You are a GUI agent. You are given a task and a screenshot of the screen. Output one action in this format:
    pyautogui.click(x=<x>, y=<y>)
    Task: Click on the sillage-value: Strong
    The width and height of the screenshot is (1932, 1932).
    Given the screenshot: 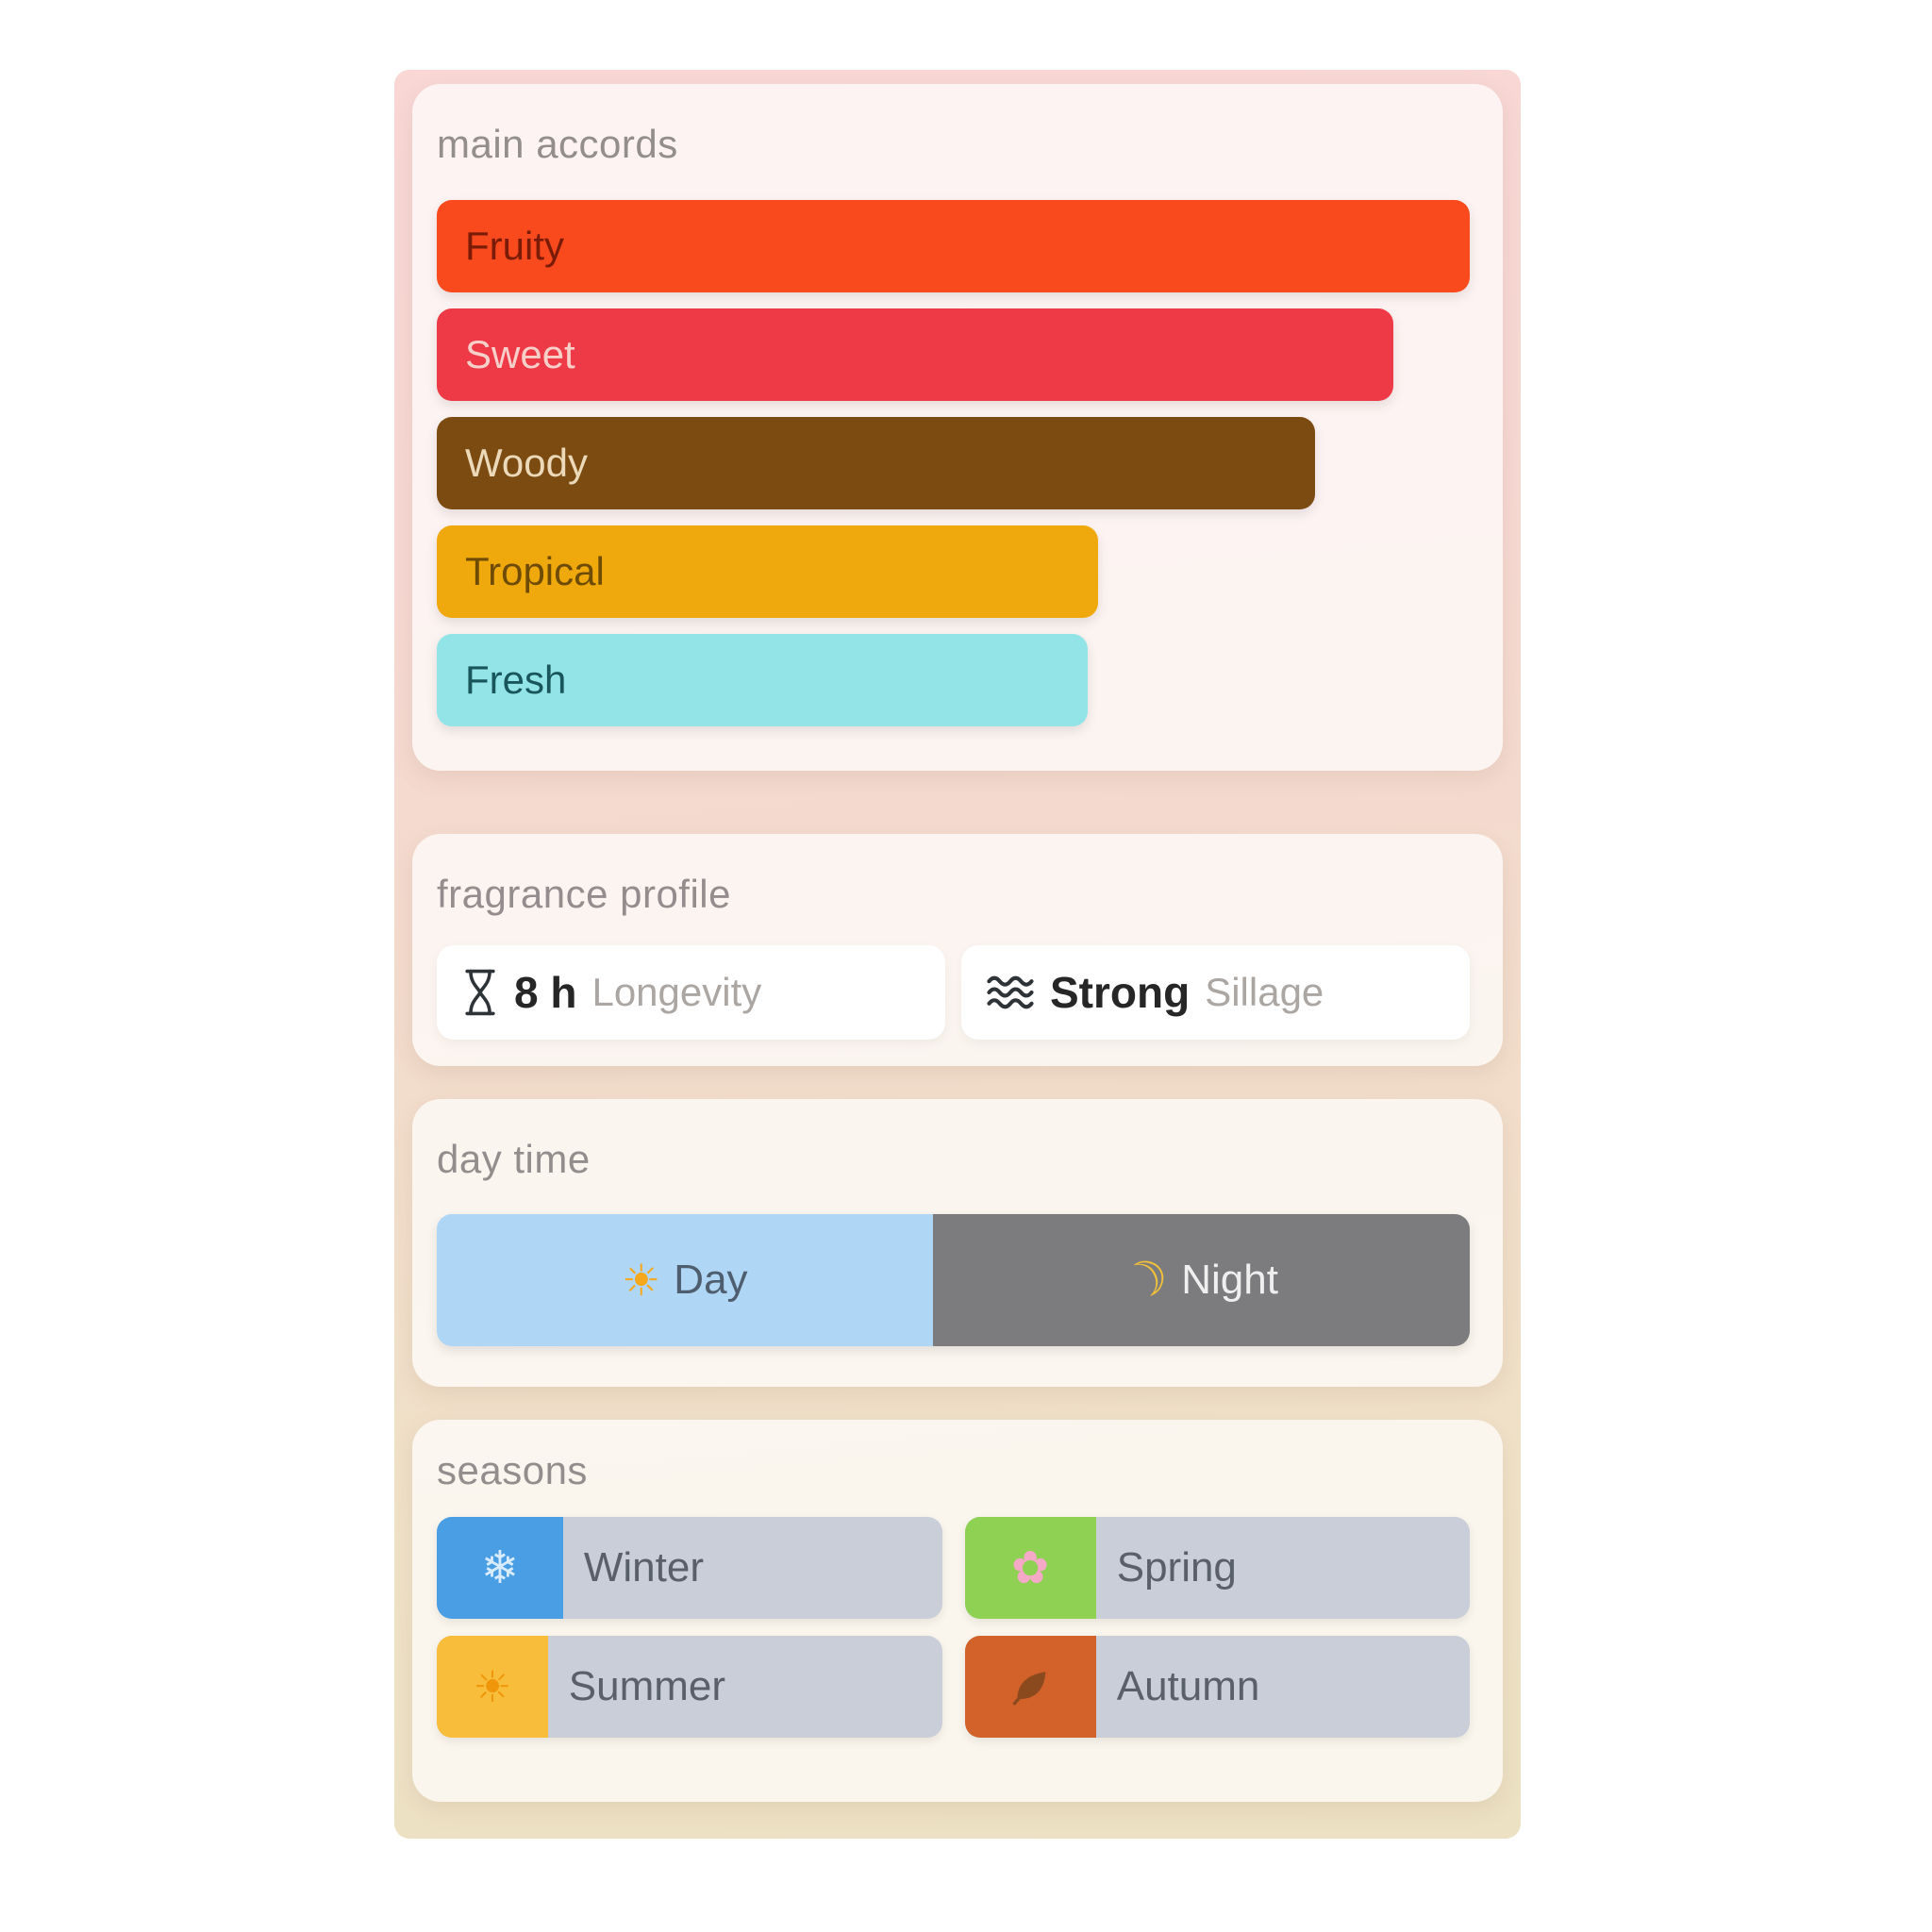 What is the action you would take?
    pyautogui.click(x=1120, y=993)
    